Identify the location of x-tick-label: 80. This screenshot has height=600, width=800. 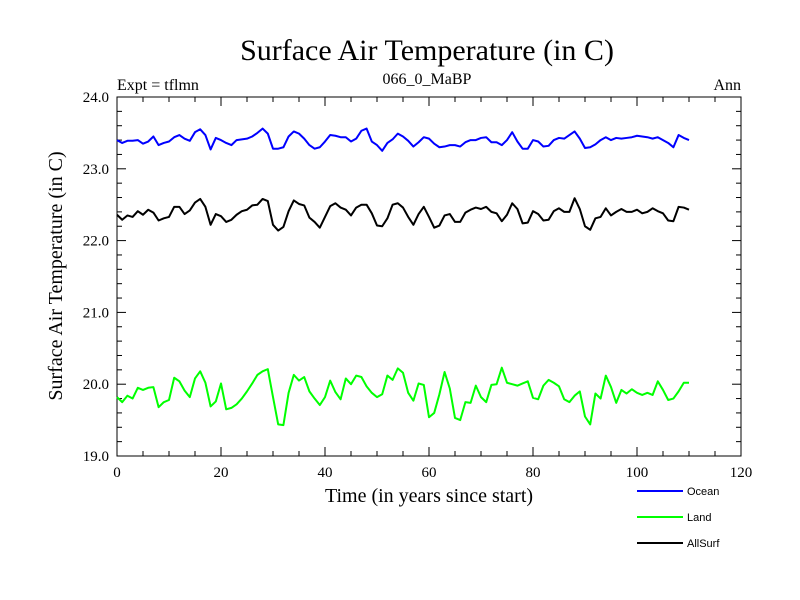
(533, 473).